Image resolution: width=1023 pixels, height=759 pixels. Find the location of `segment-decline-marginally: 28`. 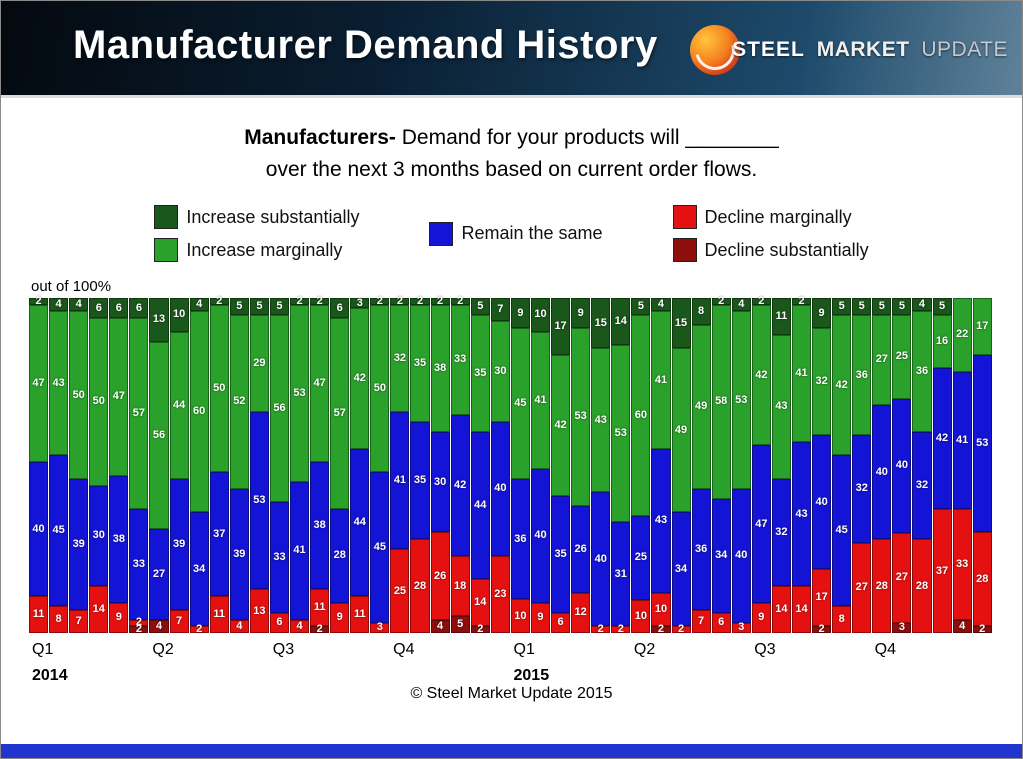

segment-decline-marginally: 28 is located at coordinates (982, 579).